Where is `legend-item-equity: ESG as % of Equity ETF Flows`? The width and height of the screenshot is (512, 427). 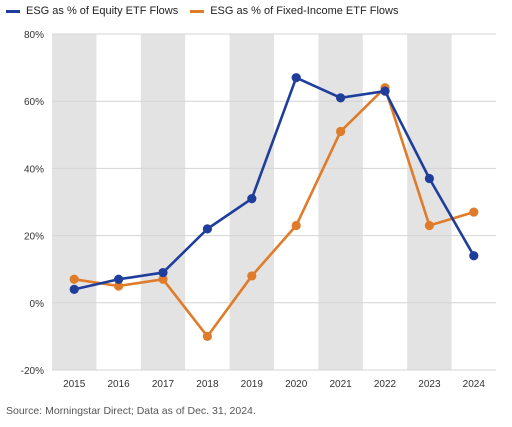 legend-item-equity: ESG as % of Equity ETF Flows is located at coordinates (92, 11).